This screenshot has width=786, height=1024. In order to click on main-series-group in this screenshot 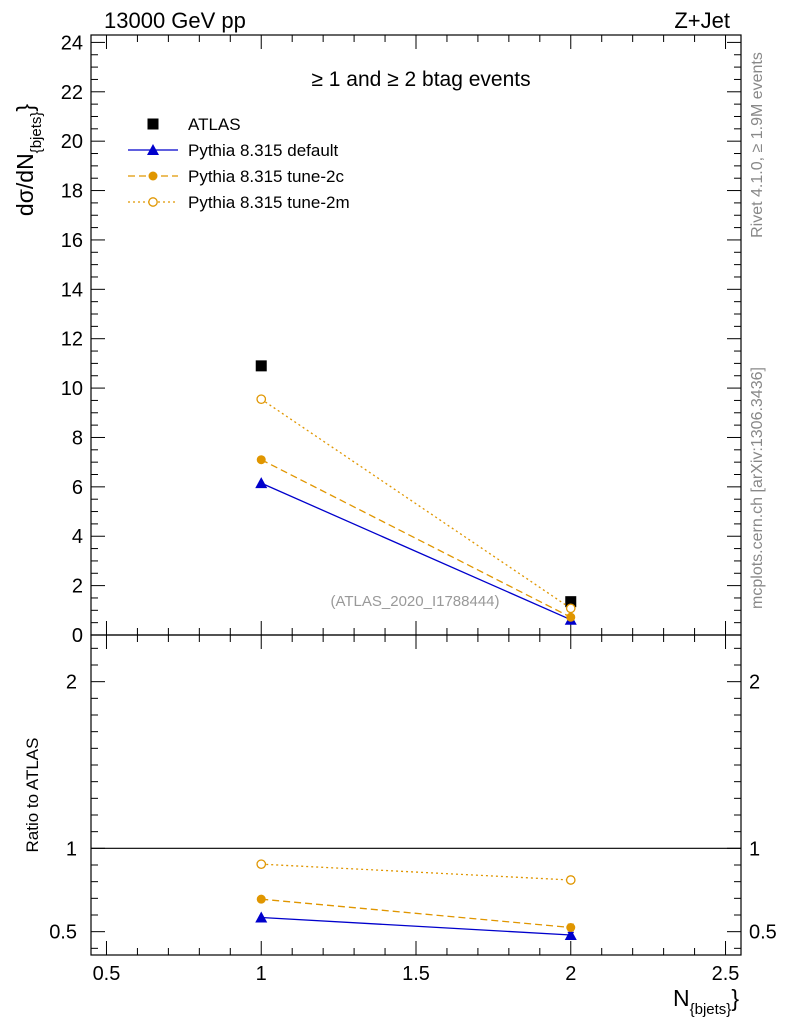, I will do `click(416, 492)`.